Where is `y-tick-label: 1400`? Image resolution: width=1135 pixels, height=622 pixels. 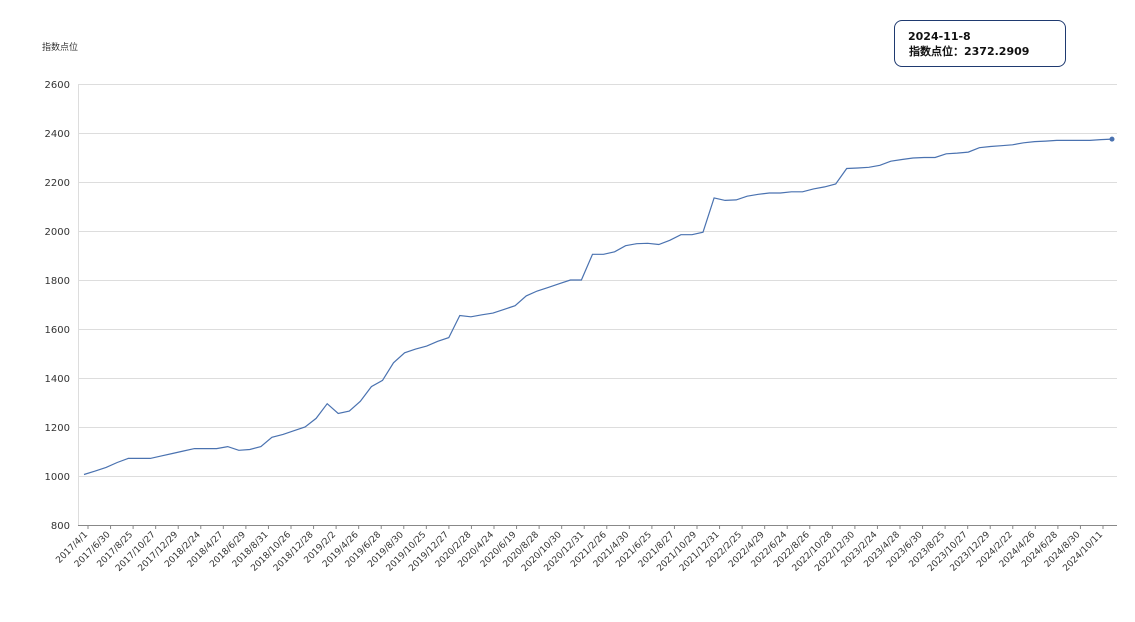 y-tick-label: 1400 is located at coordinates (57, 379).